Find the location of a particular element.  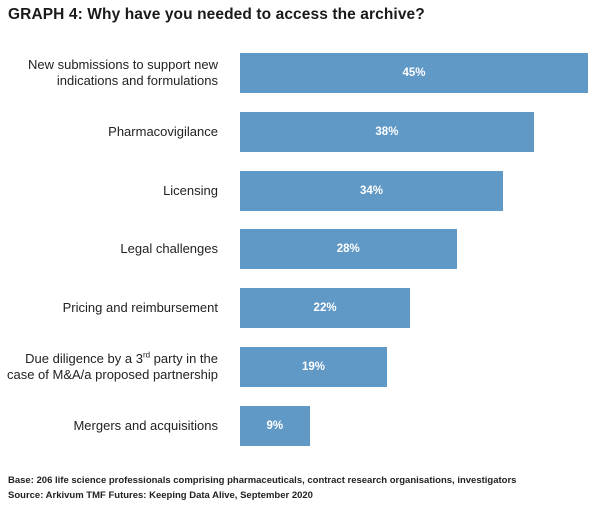

bar-value-label: 38% is located at coordinates (387, 131).